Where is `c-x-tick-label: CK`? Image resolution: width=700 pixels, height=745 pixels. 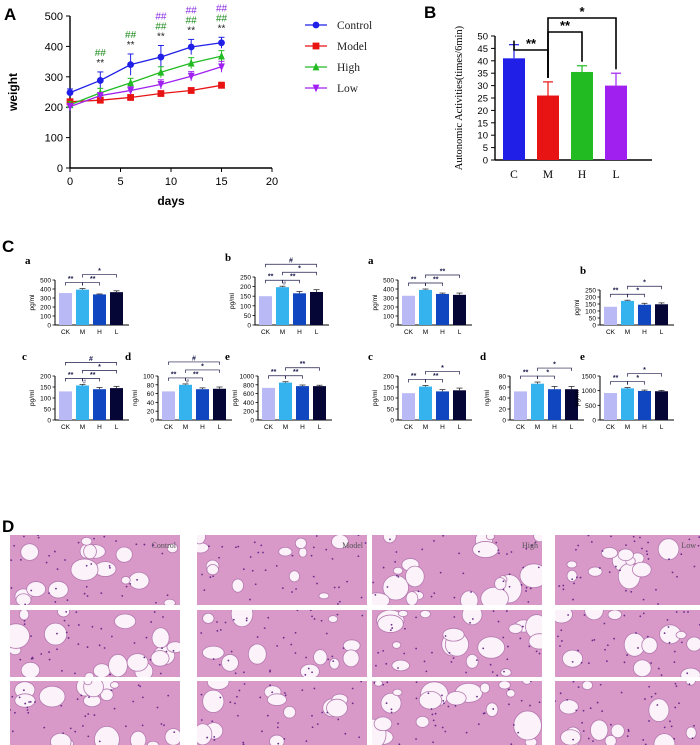
c-x-tick-label: CK is located at coordinates (611, 332).